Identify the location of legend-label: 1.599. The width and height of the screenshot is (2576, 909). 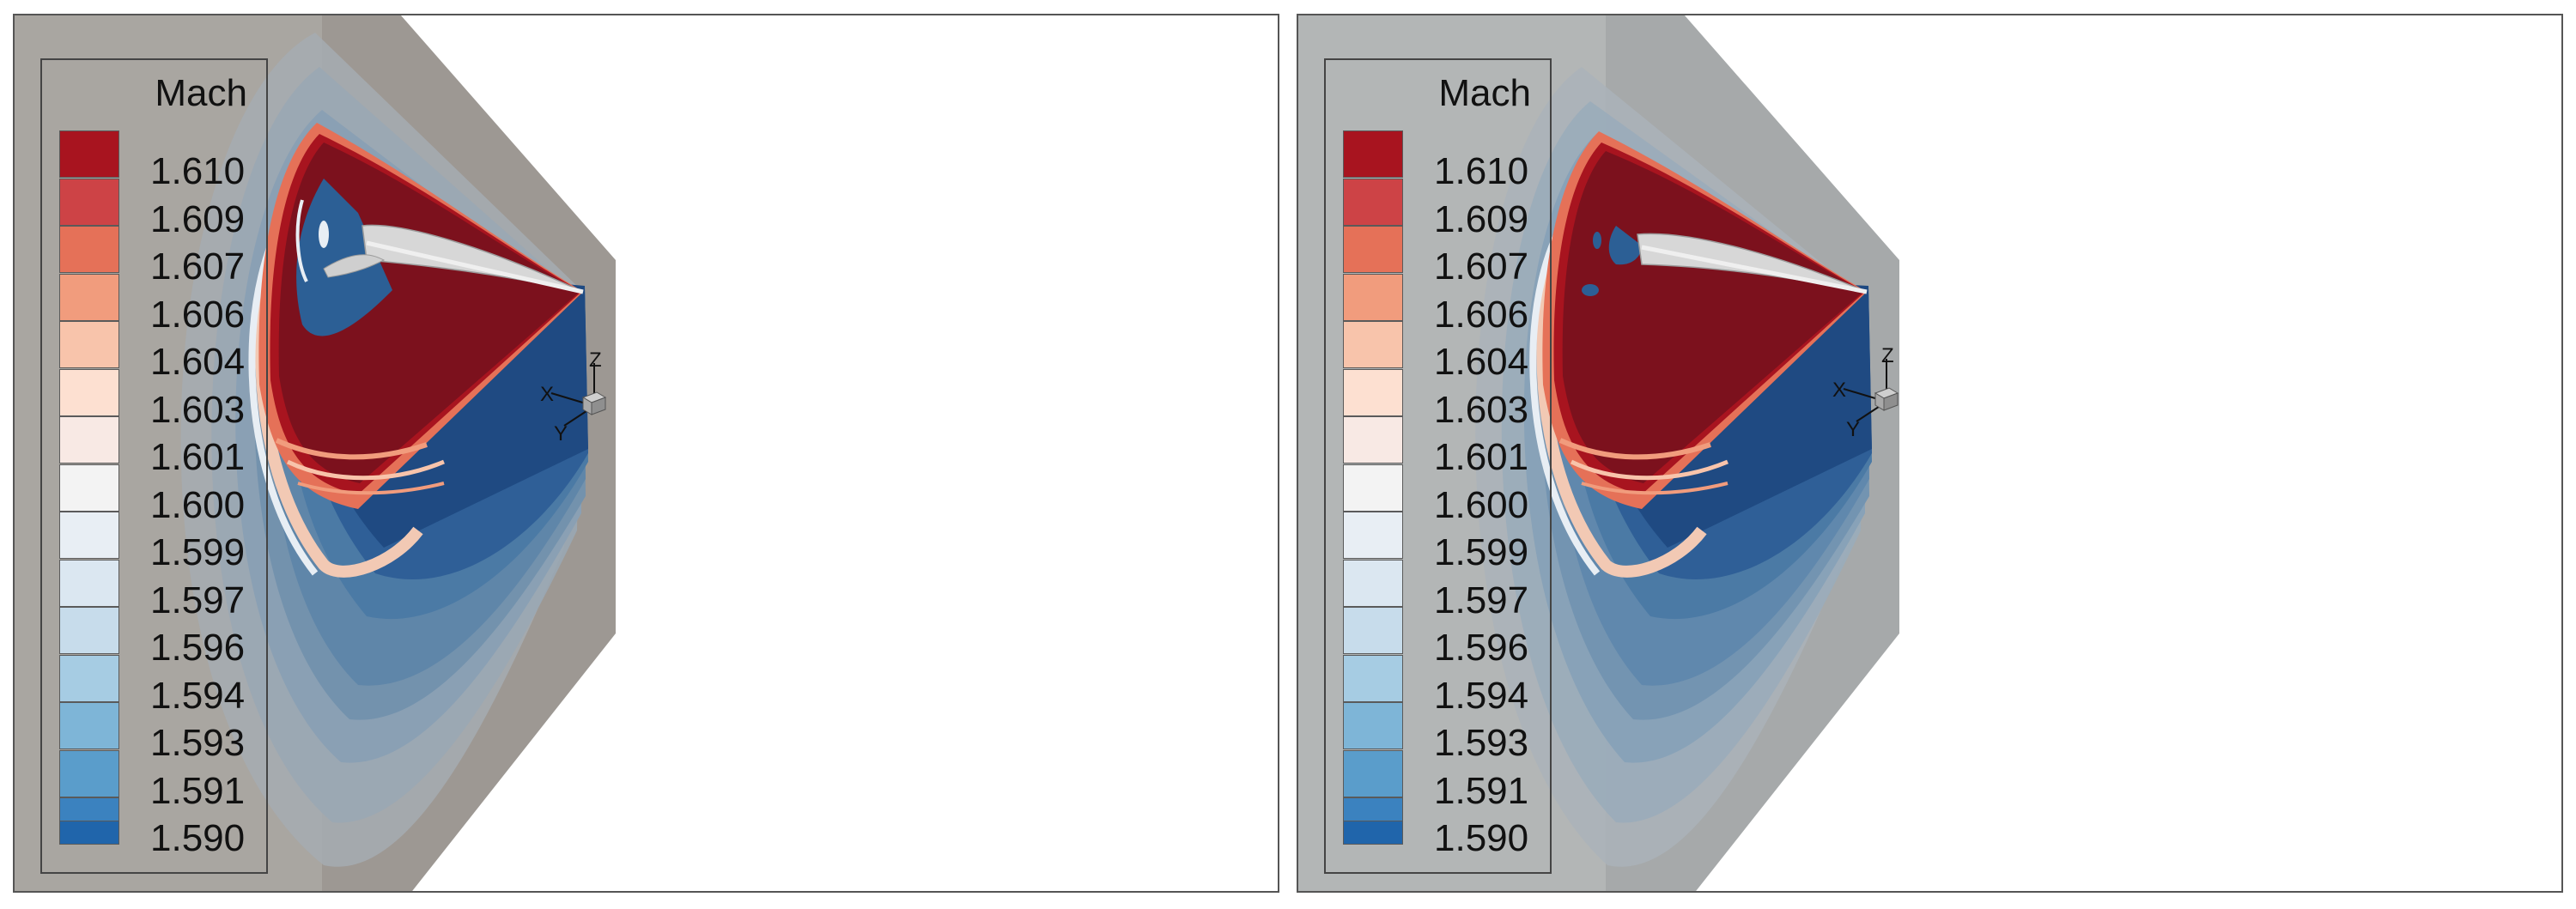
(1481, 552).